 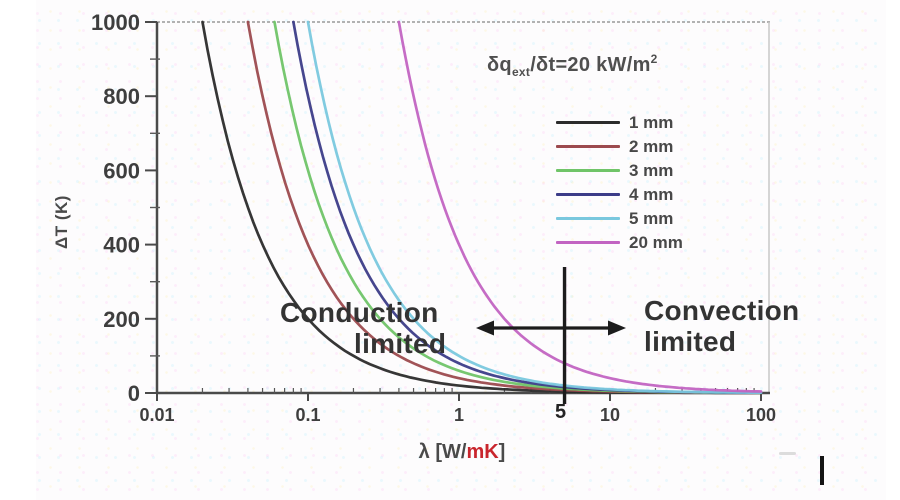 What do you see at coordinates (485, 328) in the screenshot?
I see `regime-arrow-left-head` at bounding box center [485, 328].